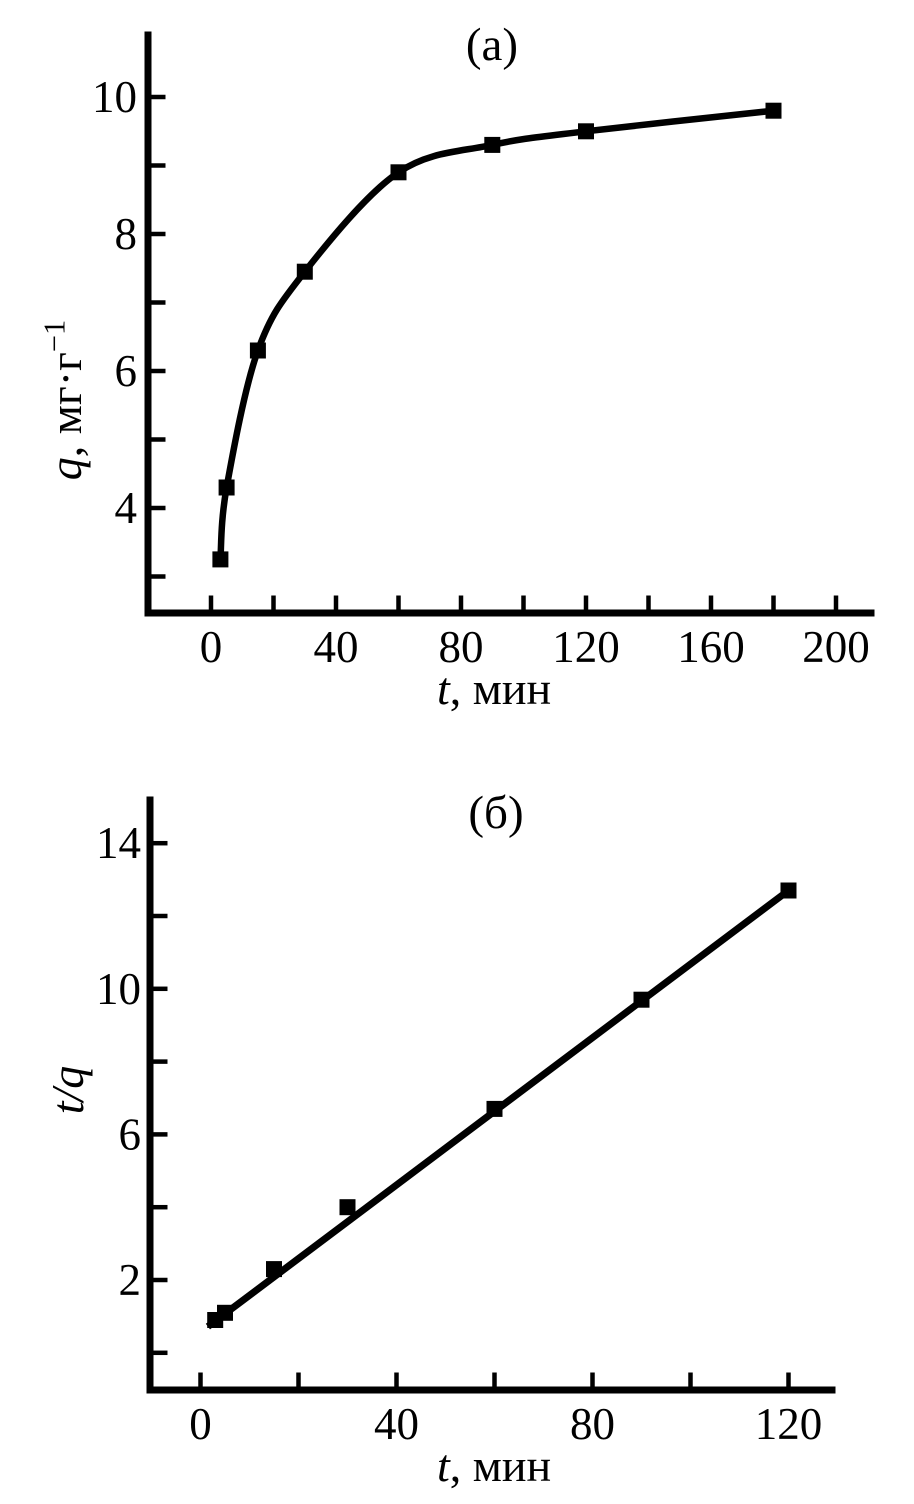 This screenshot has width=914, height=1504. What do you see at coordinates (443, 1465) in the screenshot?
I see `chart-b-xlabel-variable: t` at bounding box center [443, 1465].